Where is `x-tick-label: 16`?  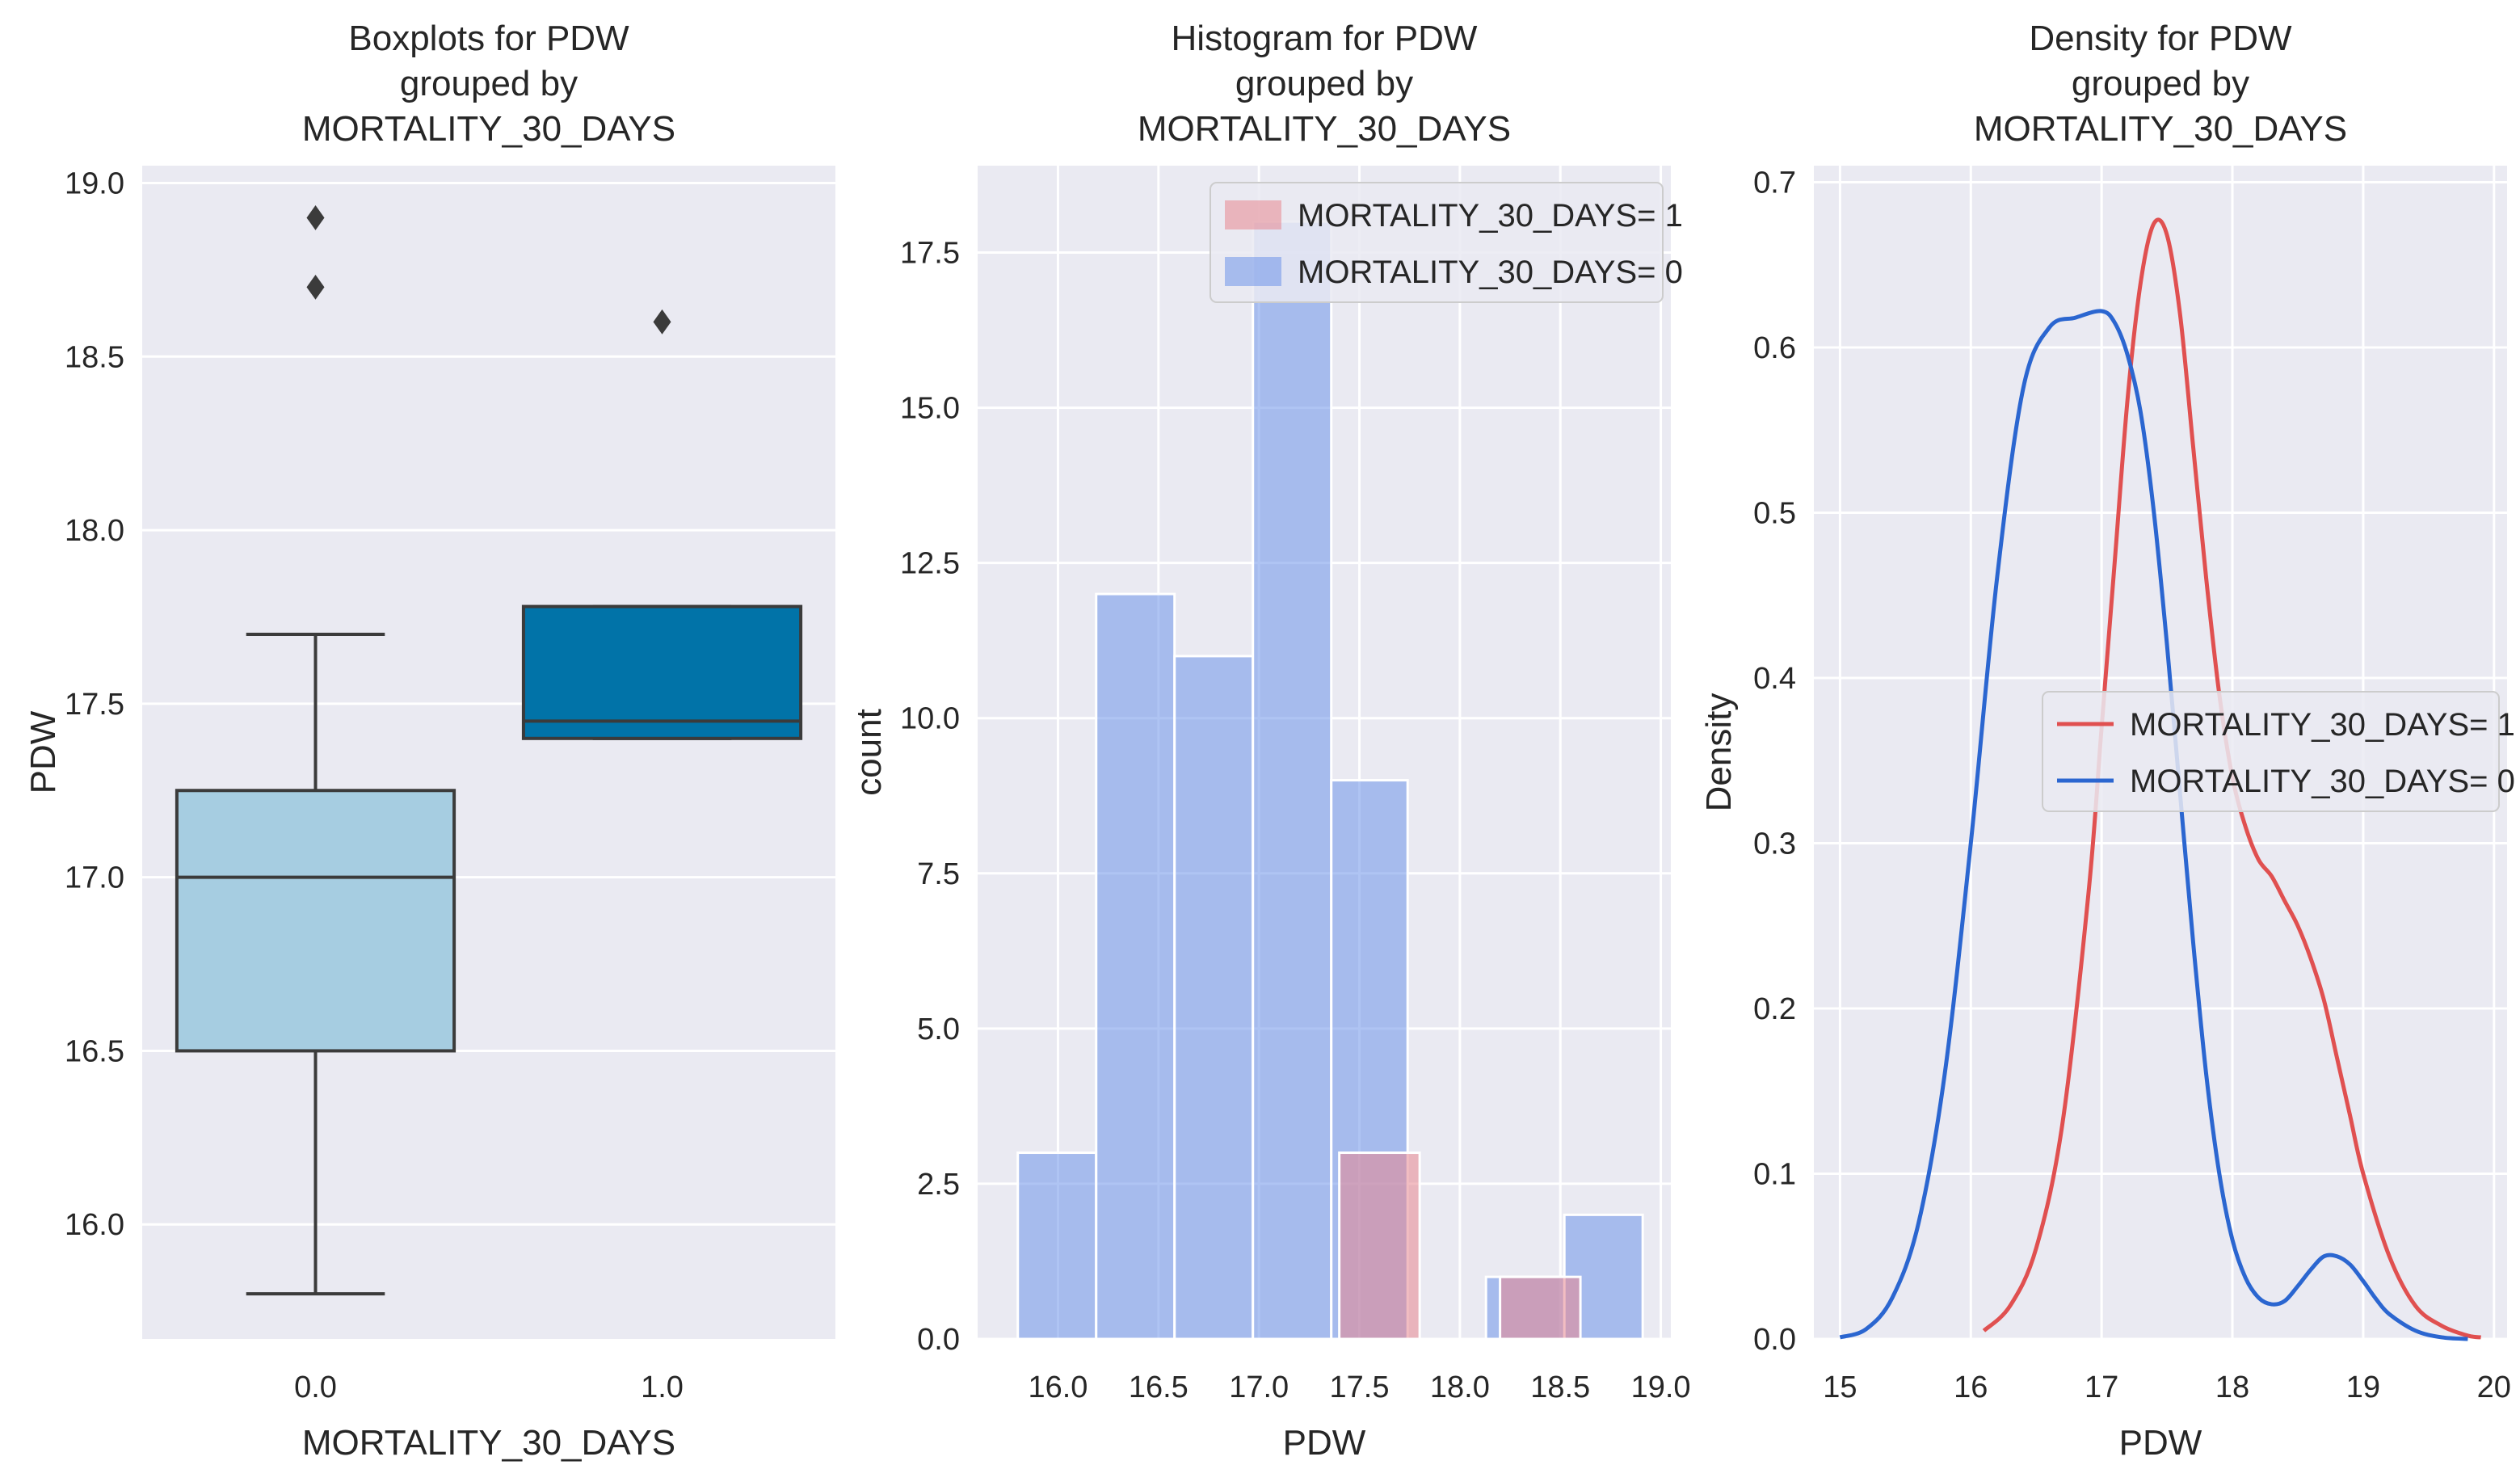
x-tick-label: 16 is located at coordinates (1971, 1387).